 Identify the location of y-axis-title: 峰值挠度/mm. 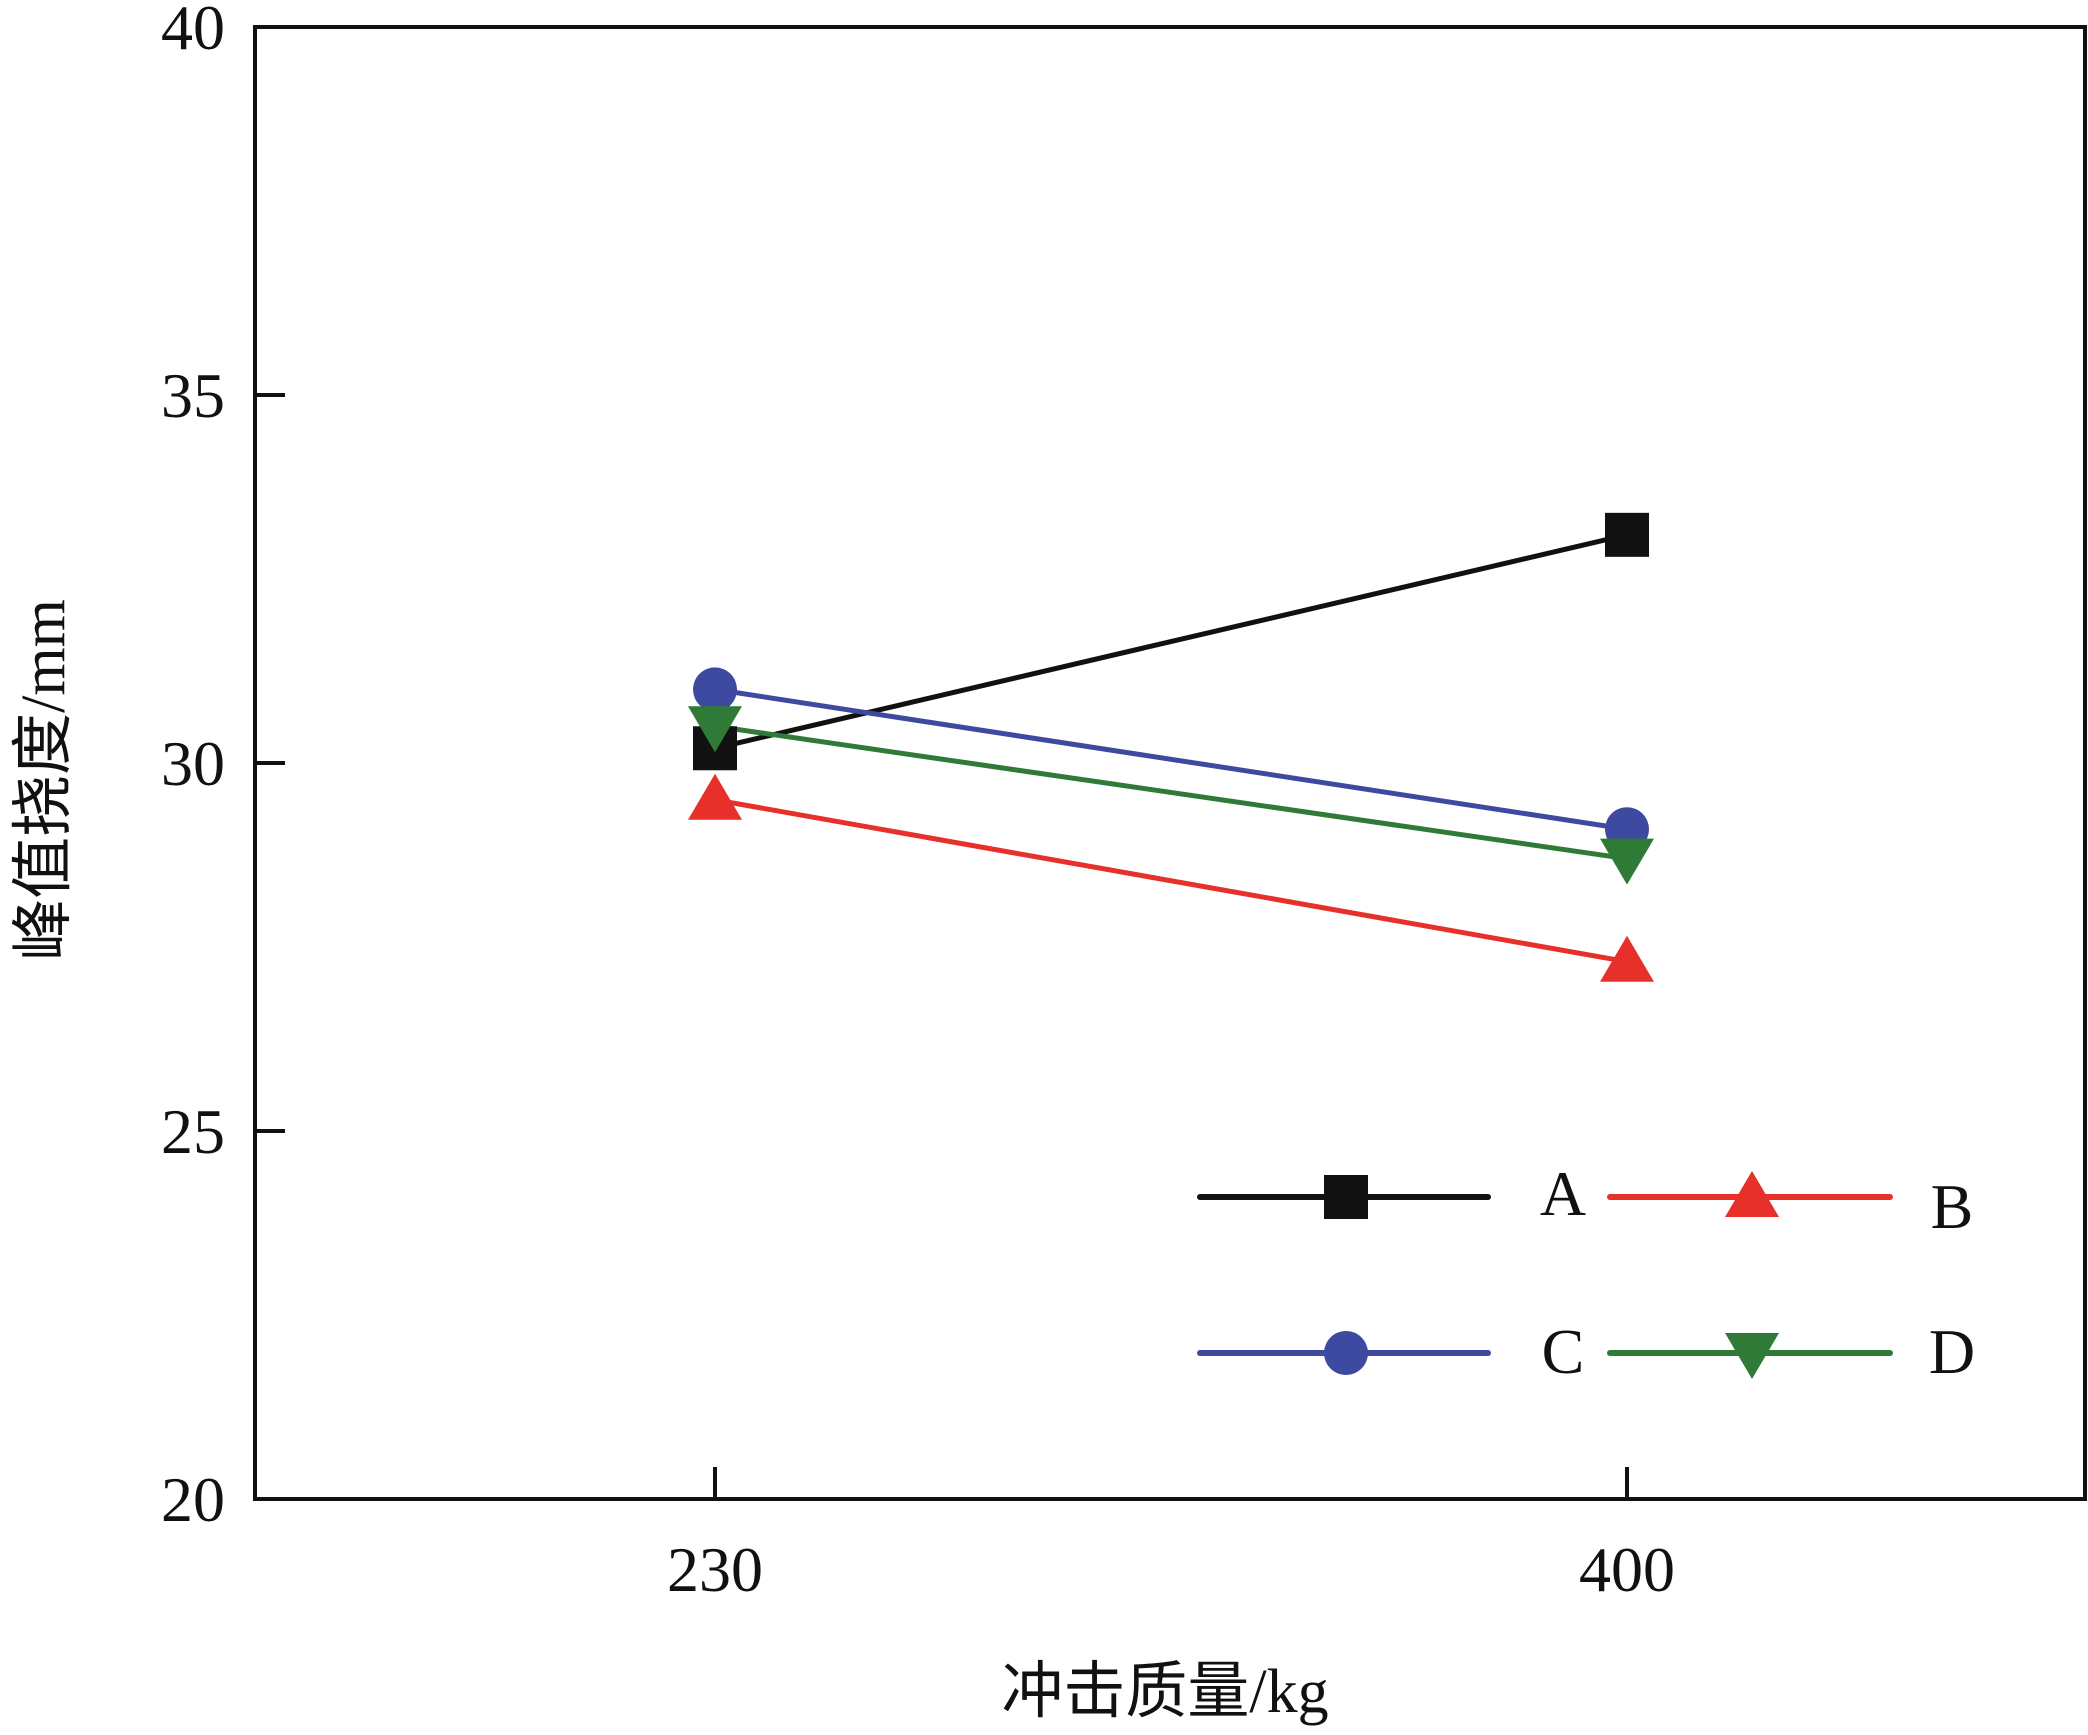
(44, 780).